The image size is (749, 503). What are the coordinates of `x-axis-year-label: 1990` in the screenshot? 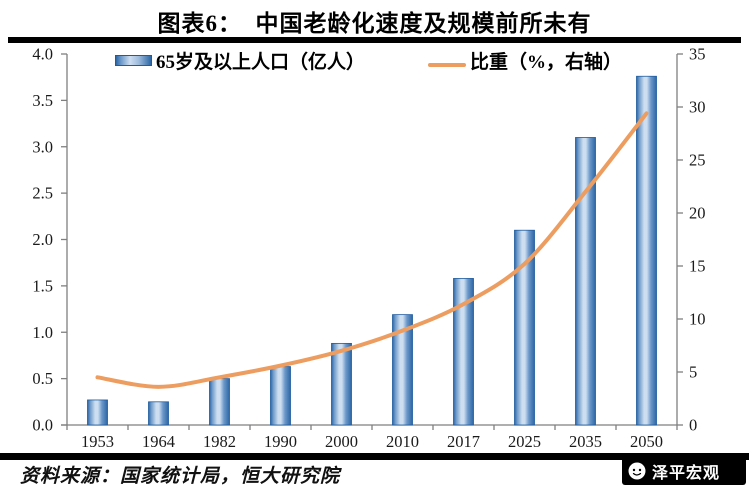 It's located at (280, 441).